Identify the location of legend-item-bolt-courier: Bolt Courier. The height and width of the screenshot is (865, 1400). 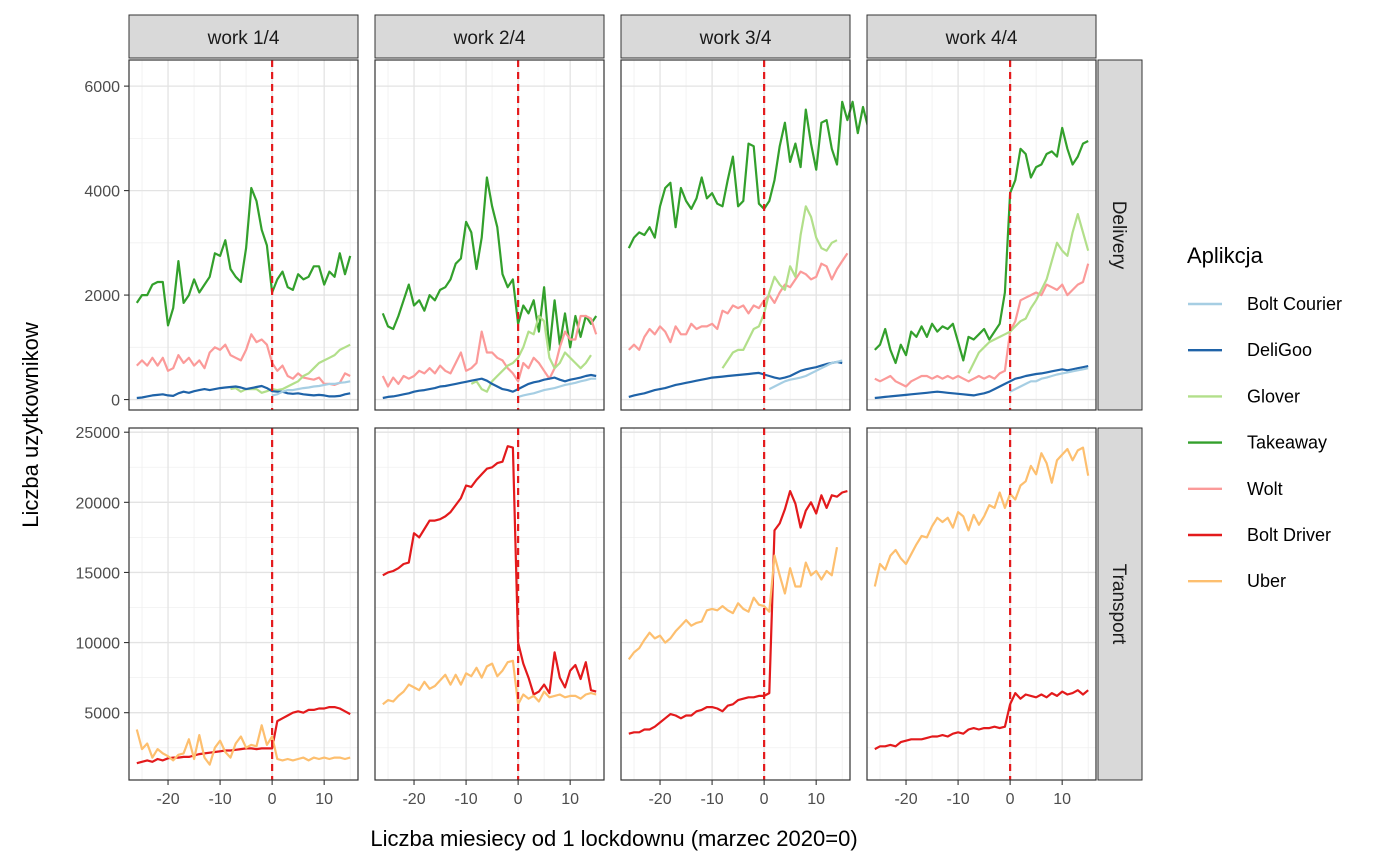
(1265, 304).